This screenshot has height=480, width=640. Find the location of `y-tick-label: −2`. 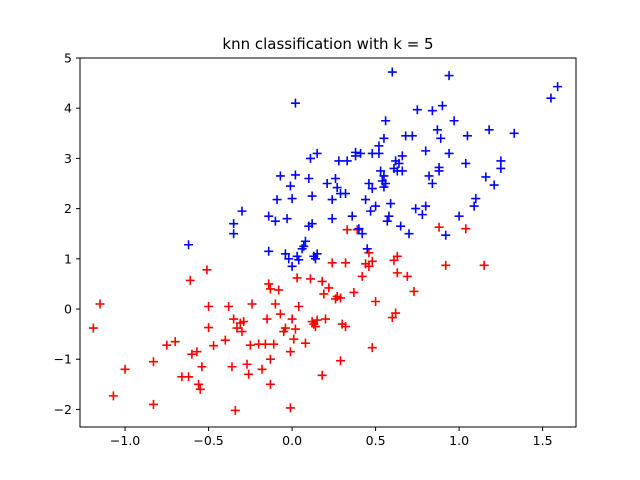

y-tick-label: −2 is located at coordinates (63, 409).